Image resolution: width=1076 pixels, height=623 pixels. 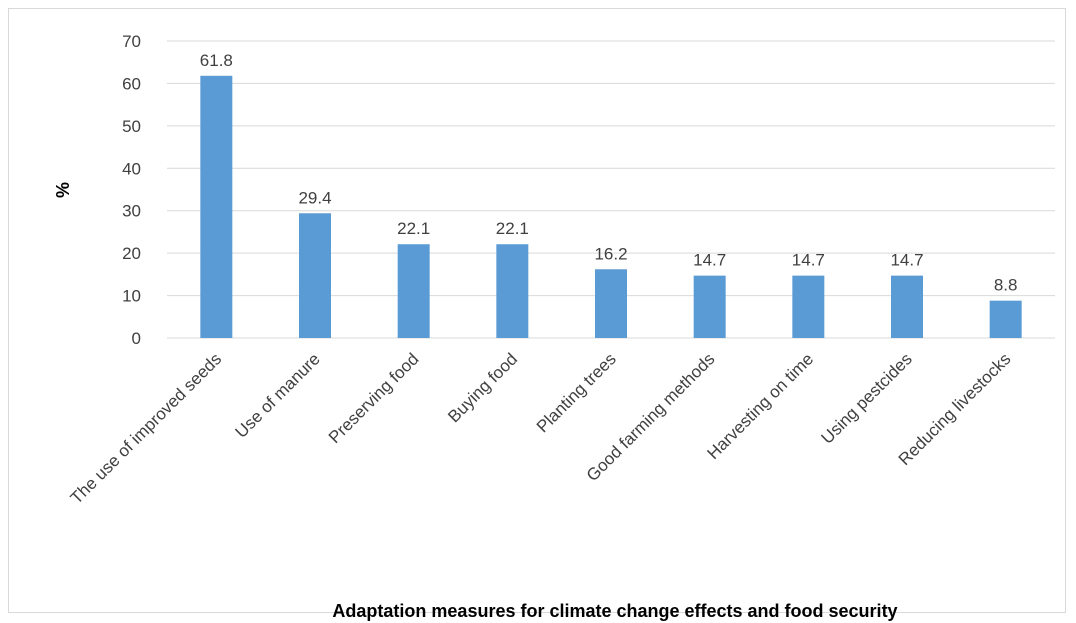 What do you see at coordinates (610, 253) in the screenshot?
I see `data-label: 16.2` at bounding box center [610, 253].